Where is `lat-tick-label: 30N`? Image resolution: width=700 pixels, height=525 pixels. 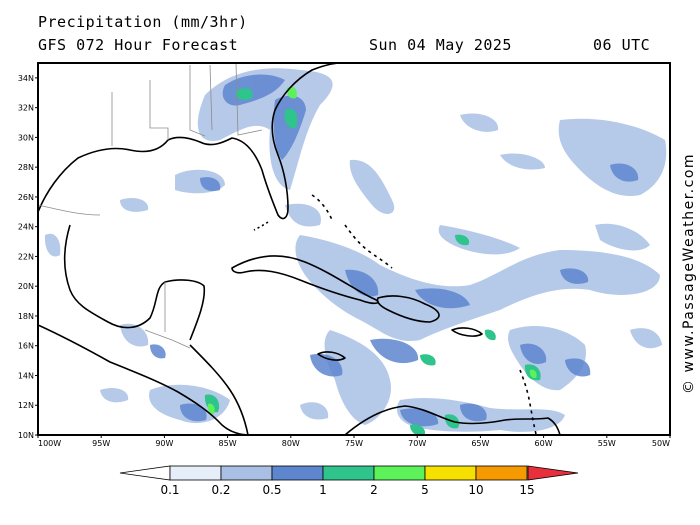
lat-tick-label: 30N is located at coordinates (26, 137).